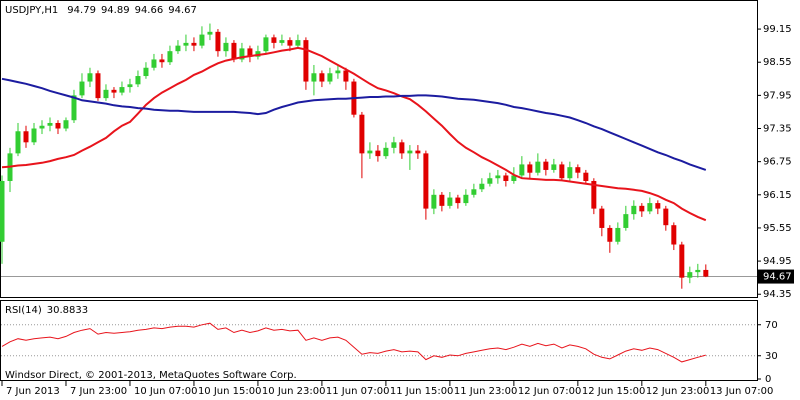 The image size is (800, 400). What do you see at coordinates (230, 391) in the screenshot?
I see `x-tick-label: 10 Jun 15:00` at bounding box center [230, 391].